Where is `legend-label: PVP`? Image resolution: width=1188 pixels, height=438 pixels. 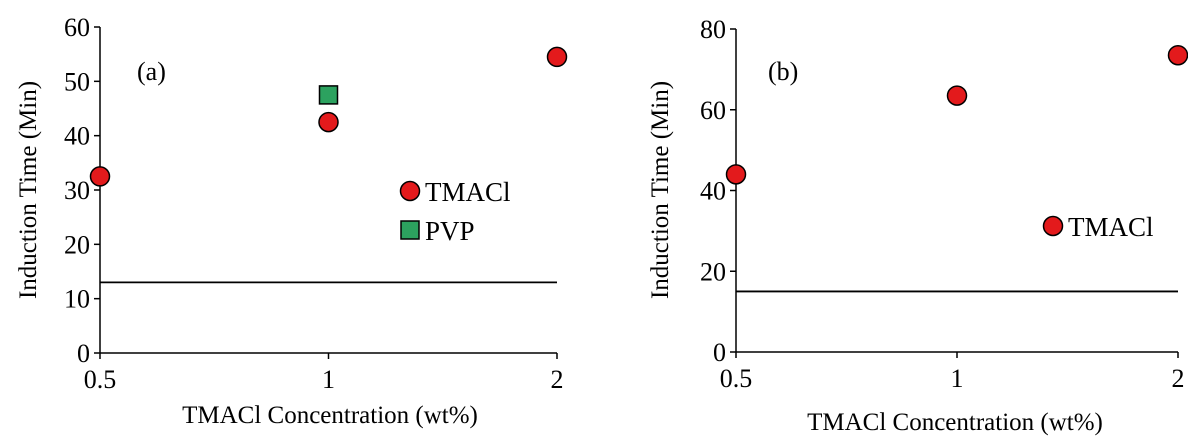
legend-label: PVP is located at coordinates (450, 231).